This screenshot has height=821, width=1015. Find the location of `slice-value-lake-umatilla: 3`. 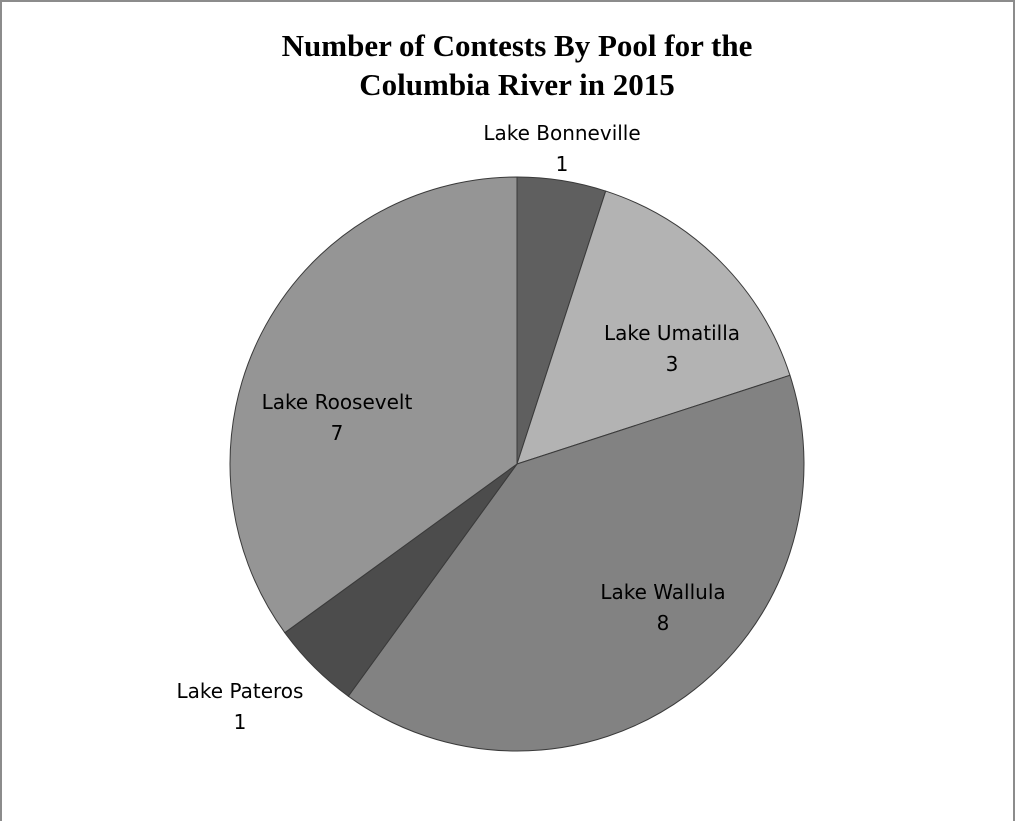

slice-value-lake-umatilla: 3 is located at coordinates (672, 364).